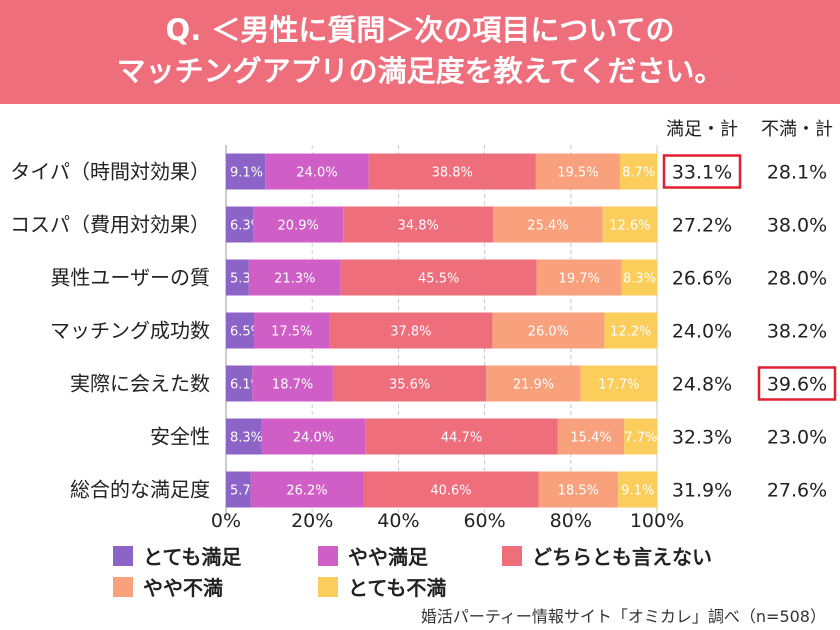  Describe the element at coordinates (702, 438) in the screenshot. I see `satisfied-total: 32.3%` at that location.